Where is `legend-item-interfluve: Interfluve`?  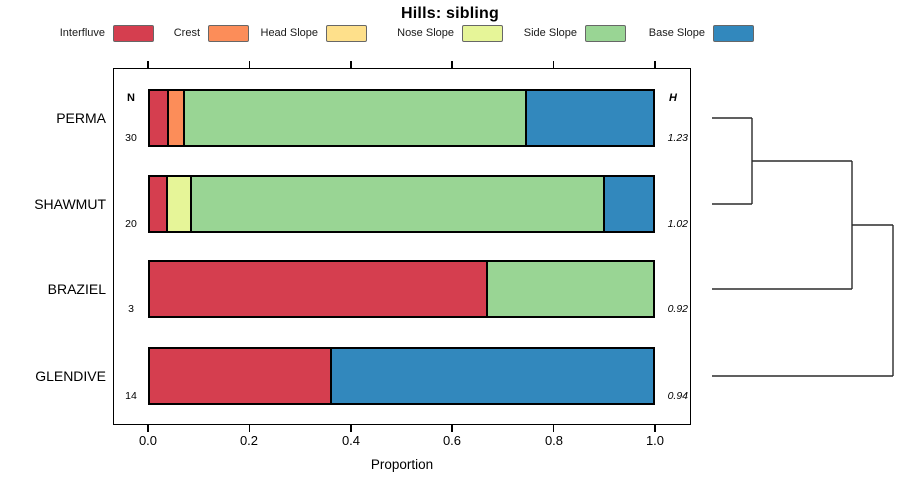 legend-item-interfluve: Interfluve is located at coordinates (77, 33).